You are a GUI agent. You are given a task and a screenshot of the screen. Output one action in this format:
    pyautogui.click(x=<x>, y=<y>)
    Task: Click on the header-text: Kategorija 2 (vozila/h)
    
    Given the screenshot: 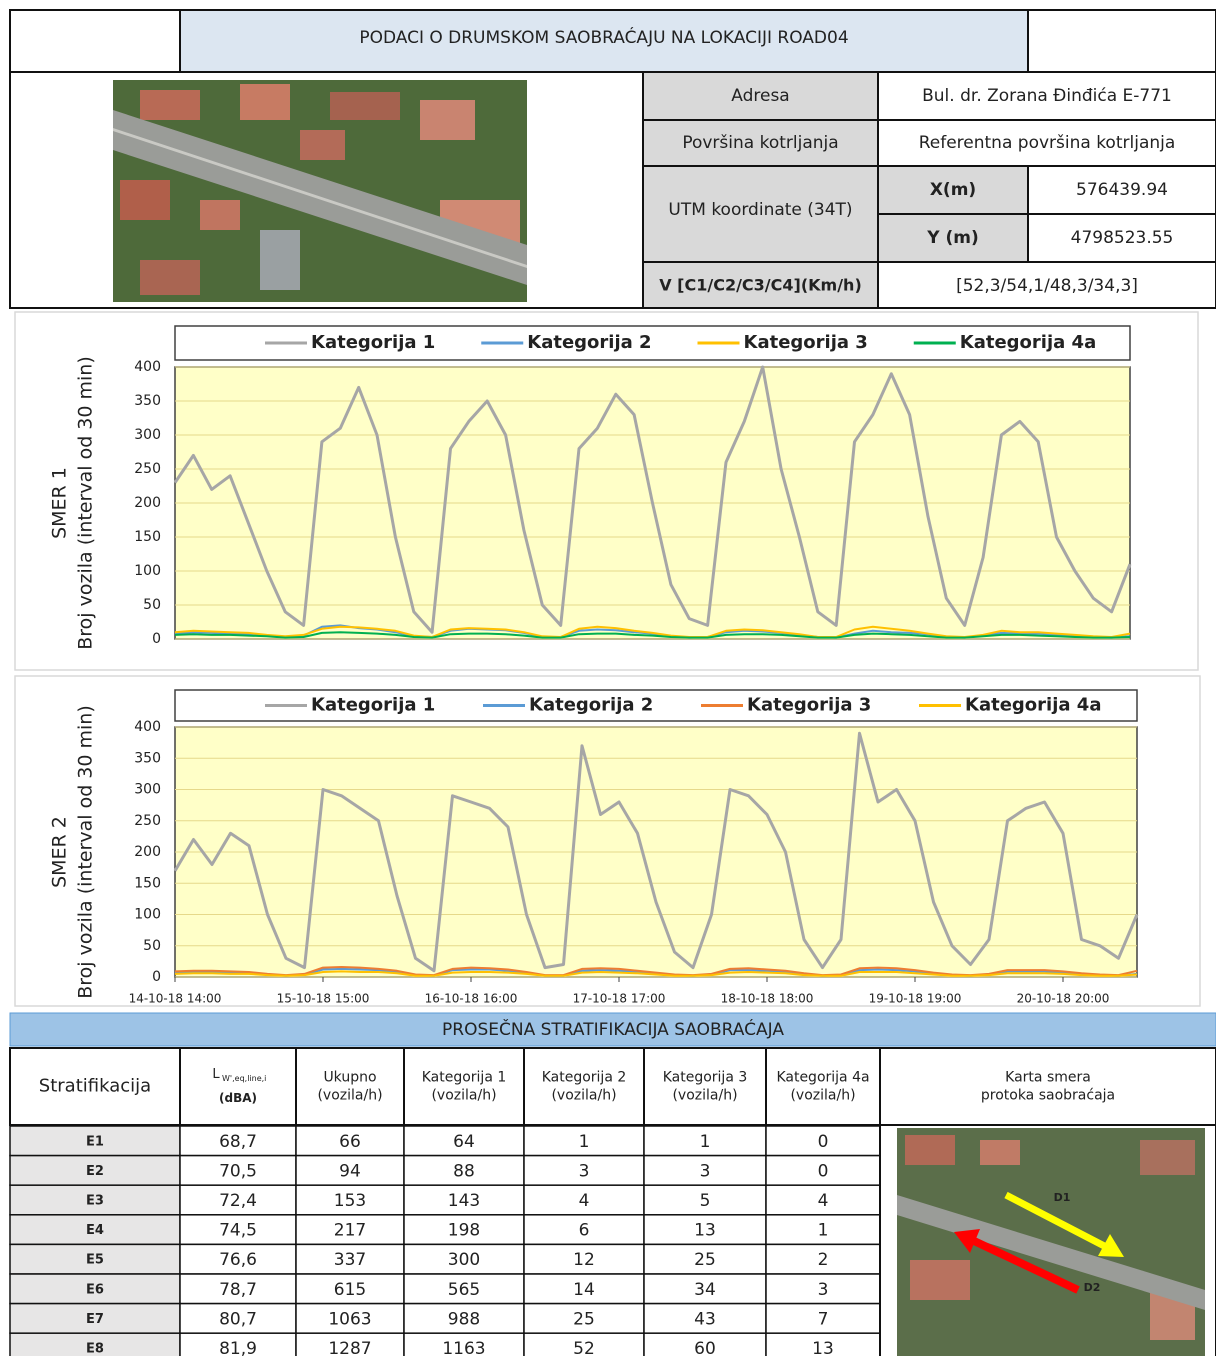 What is the action you would take?
    pyautogui.click(x=584, y=1087)
    